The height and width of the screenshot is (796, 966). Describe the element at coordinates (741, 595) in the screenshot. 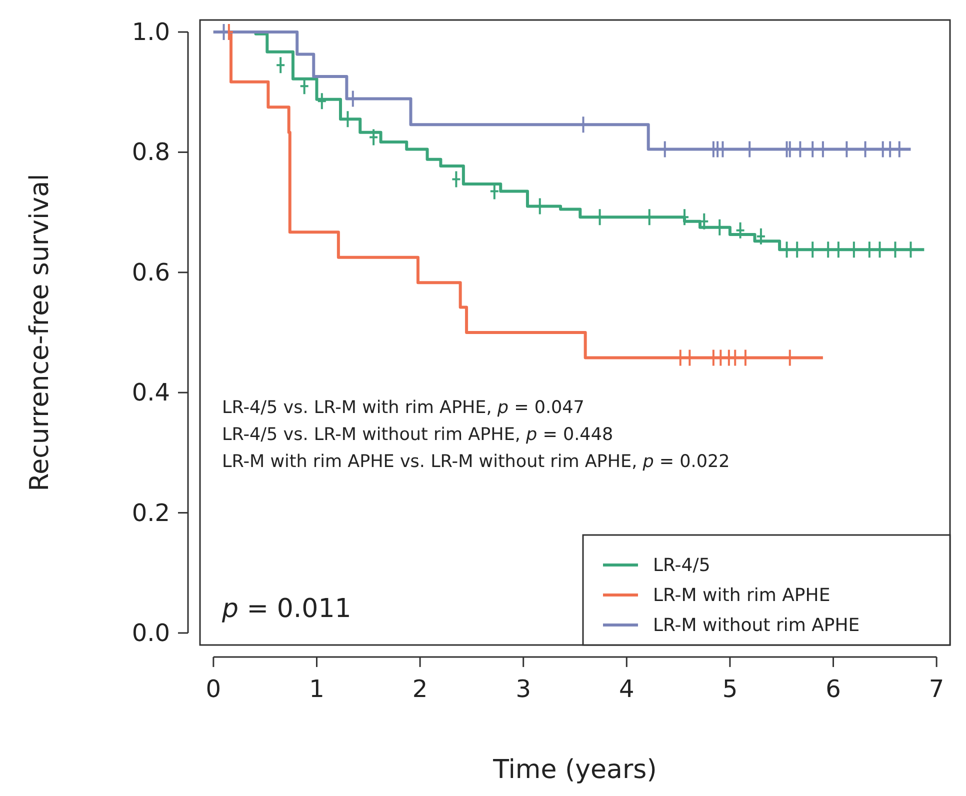

I see `legend-label: LR-M with rim APHE` at that location.